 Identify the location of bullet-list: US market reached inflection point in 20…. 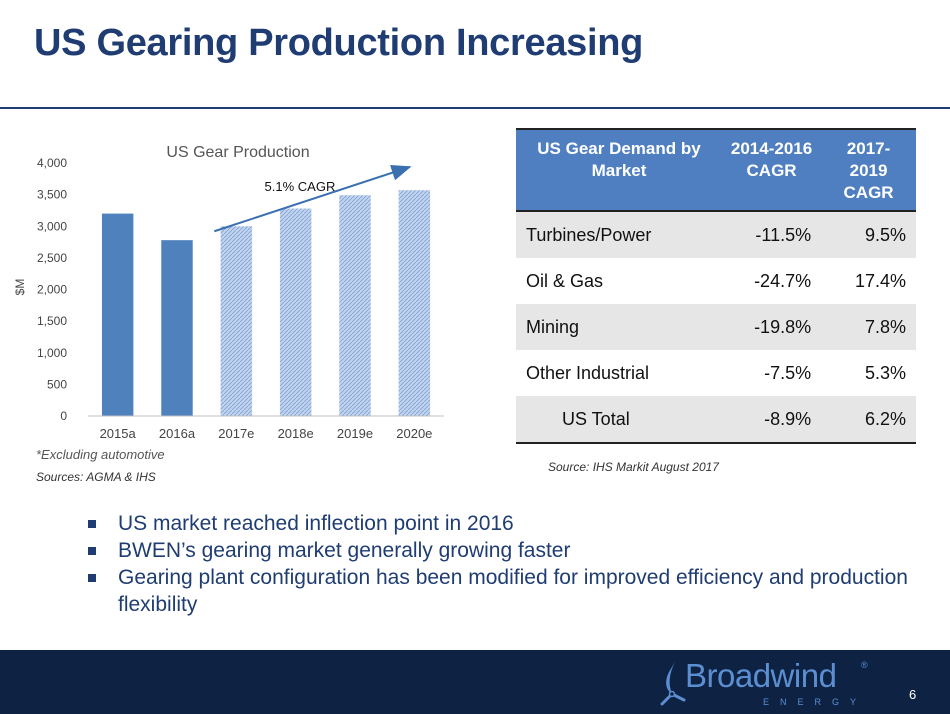
(503, 564).